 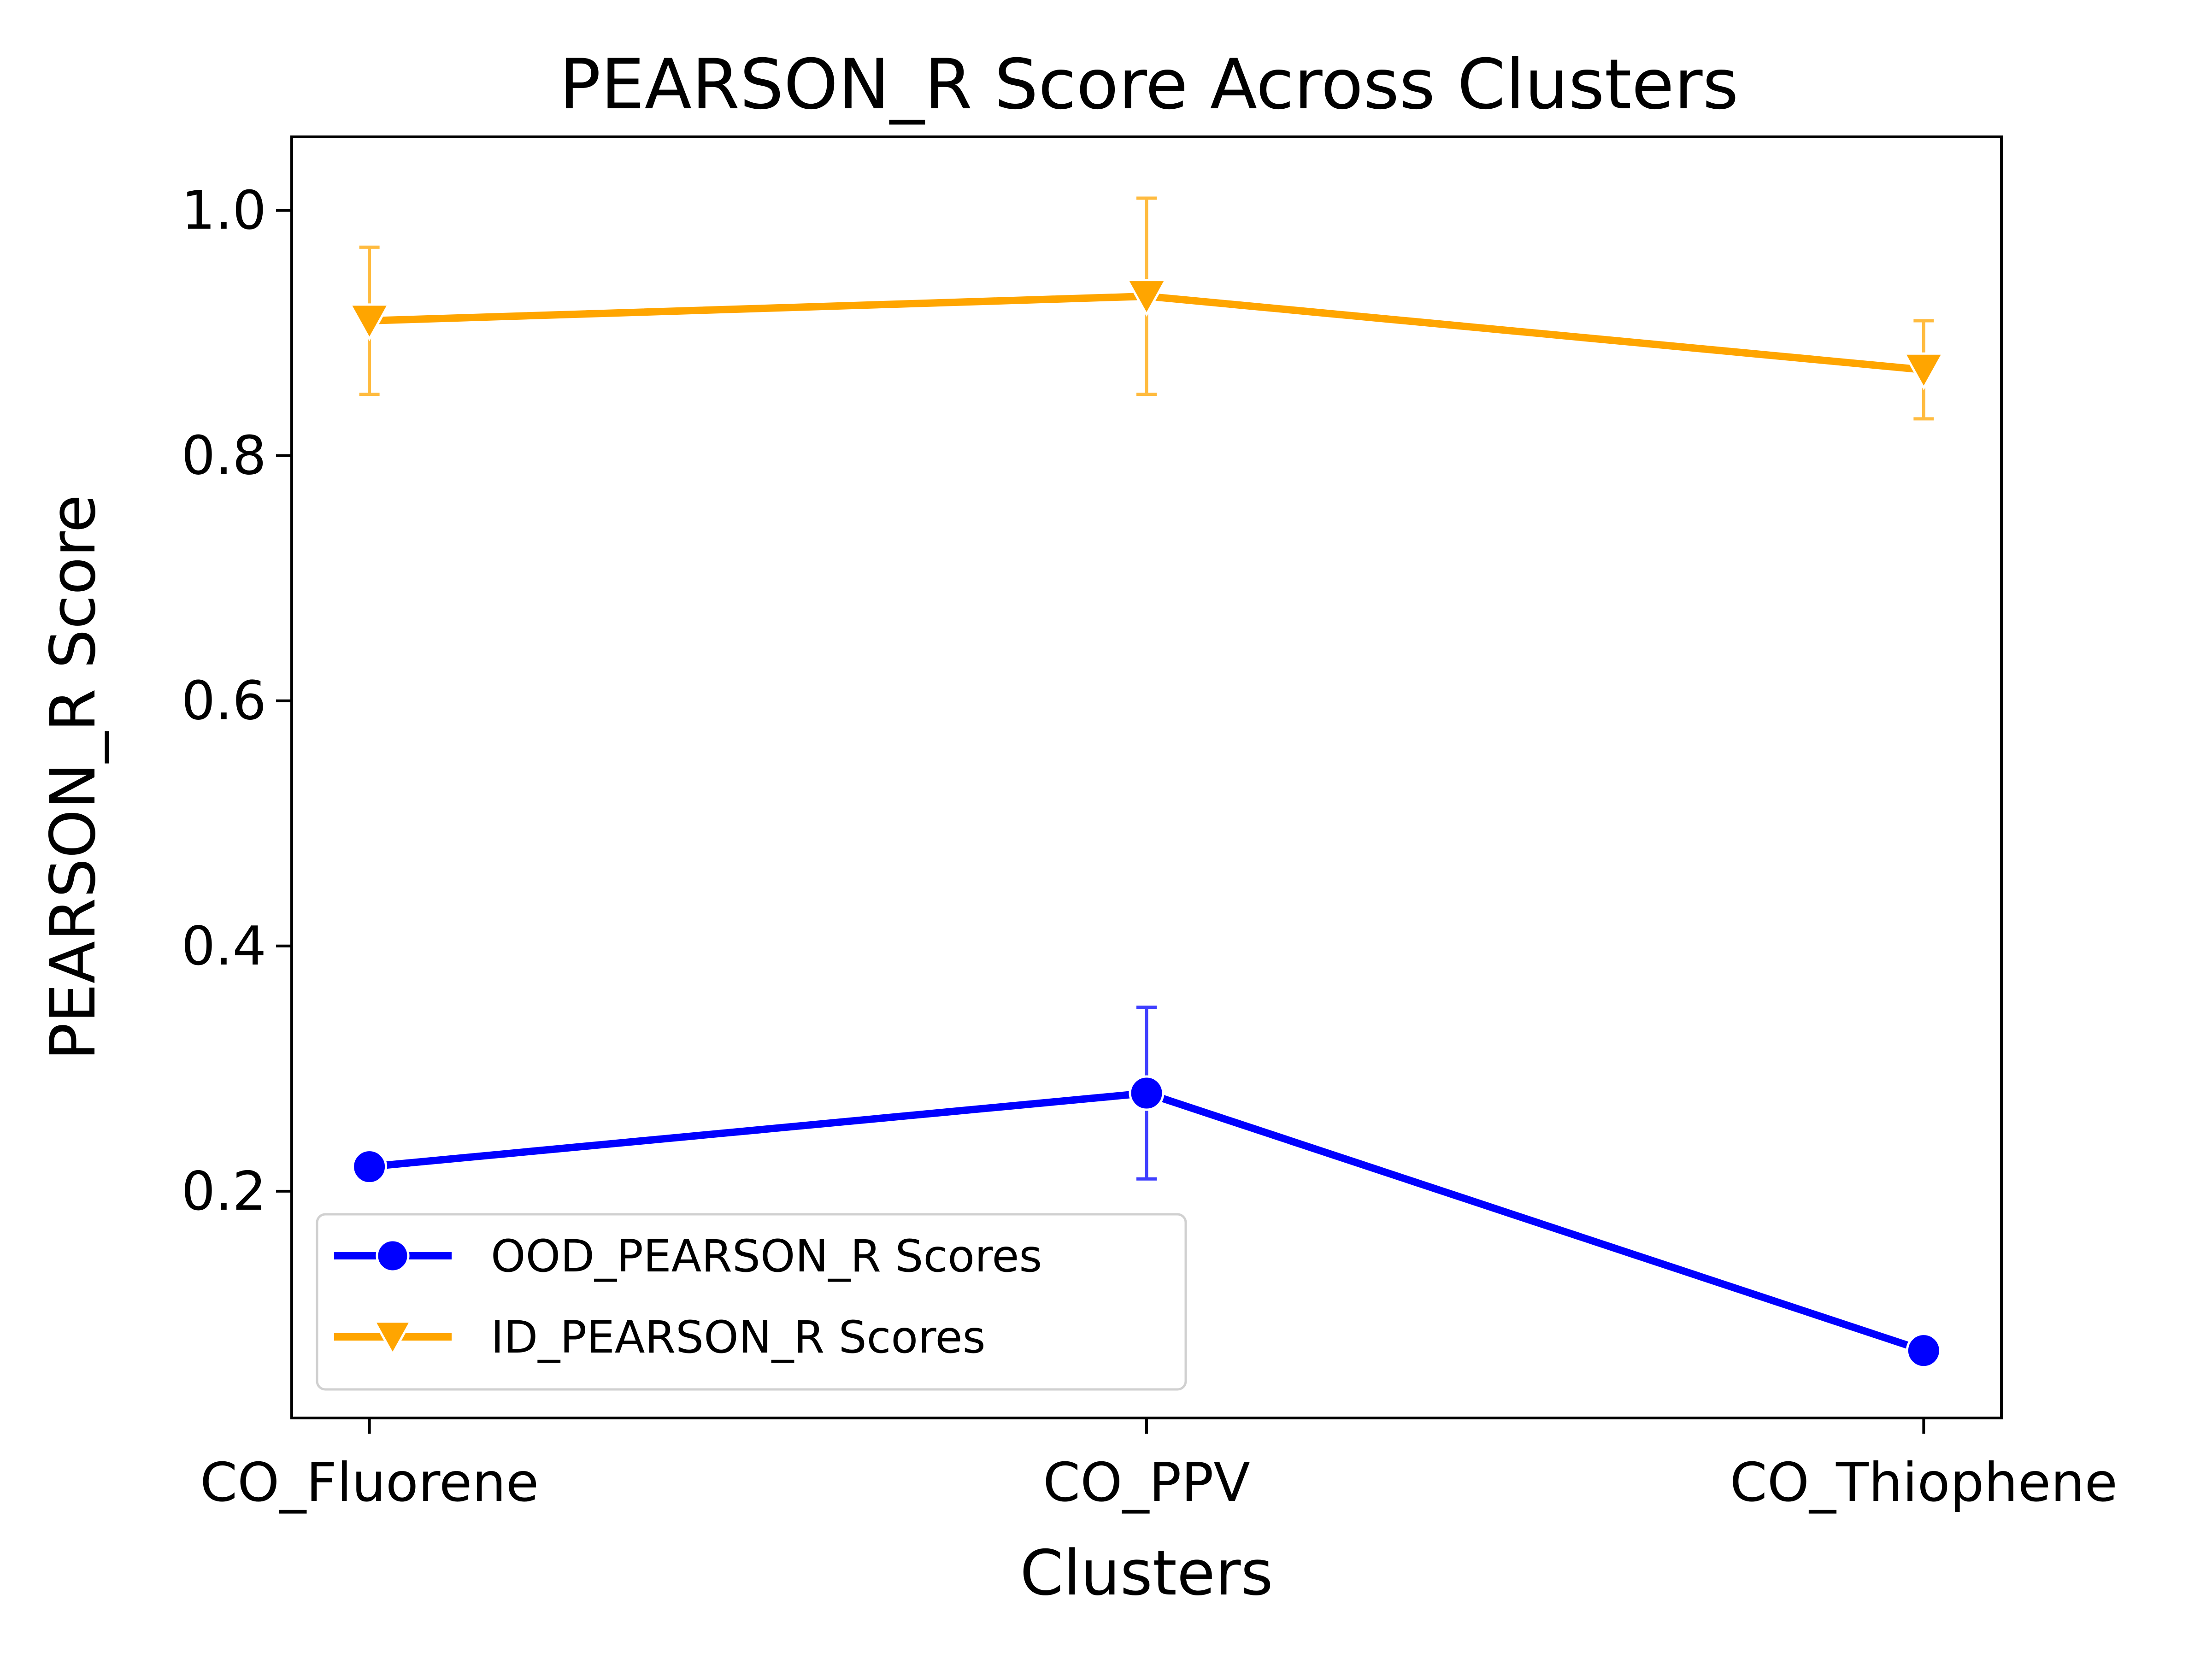 What do you see at coordinates (369, 1483) in the screenshot?
I see `x-tick-label: CO_Fluorene` at bounding box center [369, 1483].